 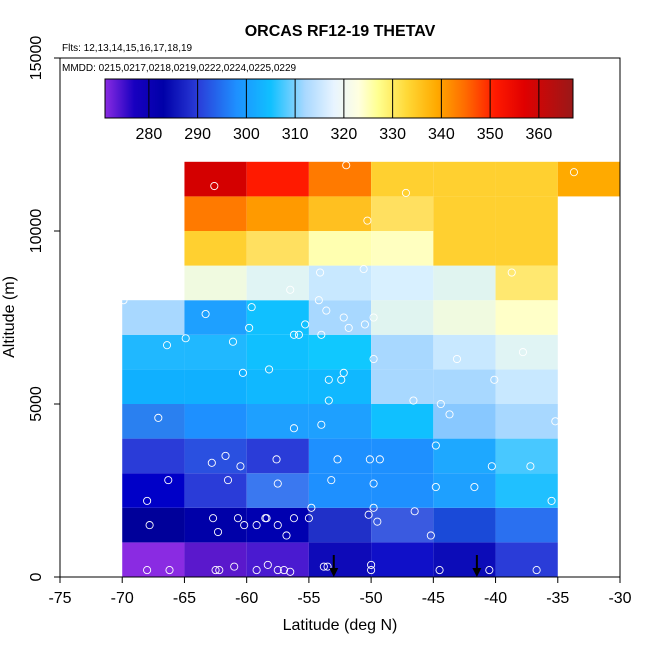 I want to click on colorbar-tick-label: 310, so click(x=295, y=134).